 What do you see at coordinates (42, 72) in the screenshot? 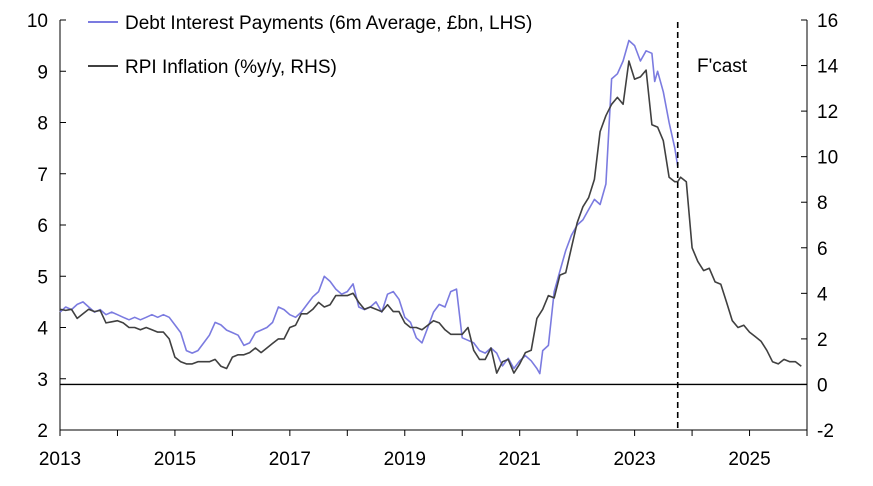
I see `left-axis-tick-label: 9` at bounding box center [42, 72].